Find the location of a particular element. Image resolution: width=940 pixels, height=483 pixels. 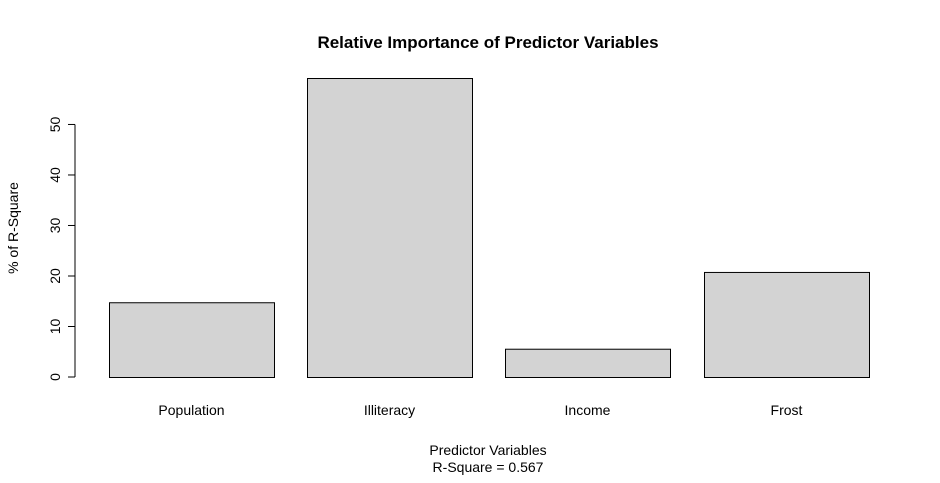

bar-frost is located at coordinates (787, 325).